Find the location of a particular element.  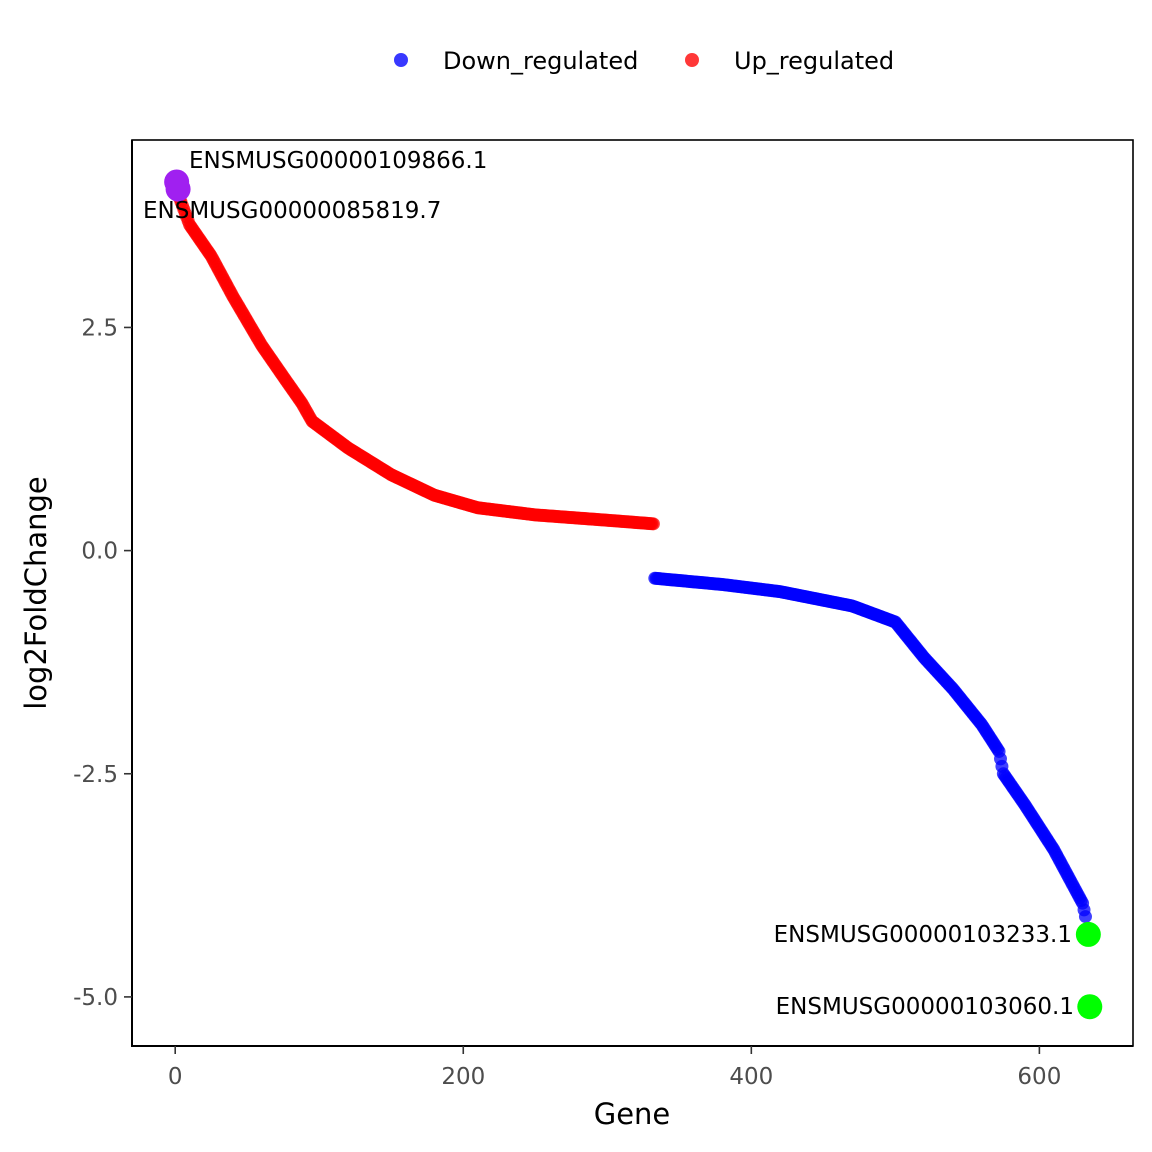

x-tick-label: 200 is located at coordinates (463, 1077).